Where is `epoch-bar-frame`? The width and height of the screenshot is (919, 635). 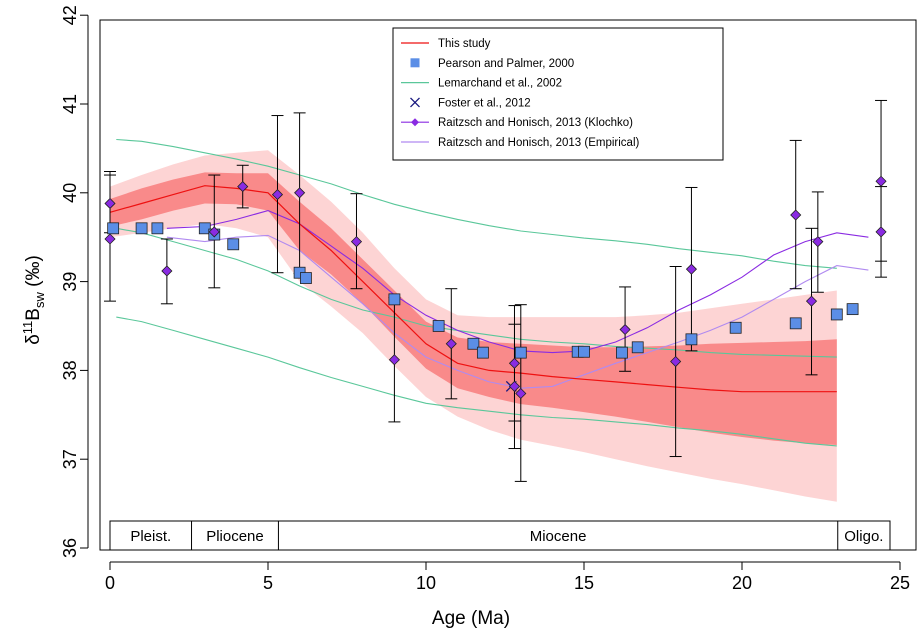
epoch-bar-frame is located at coordinates (500, 535).